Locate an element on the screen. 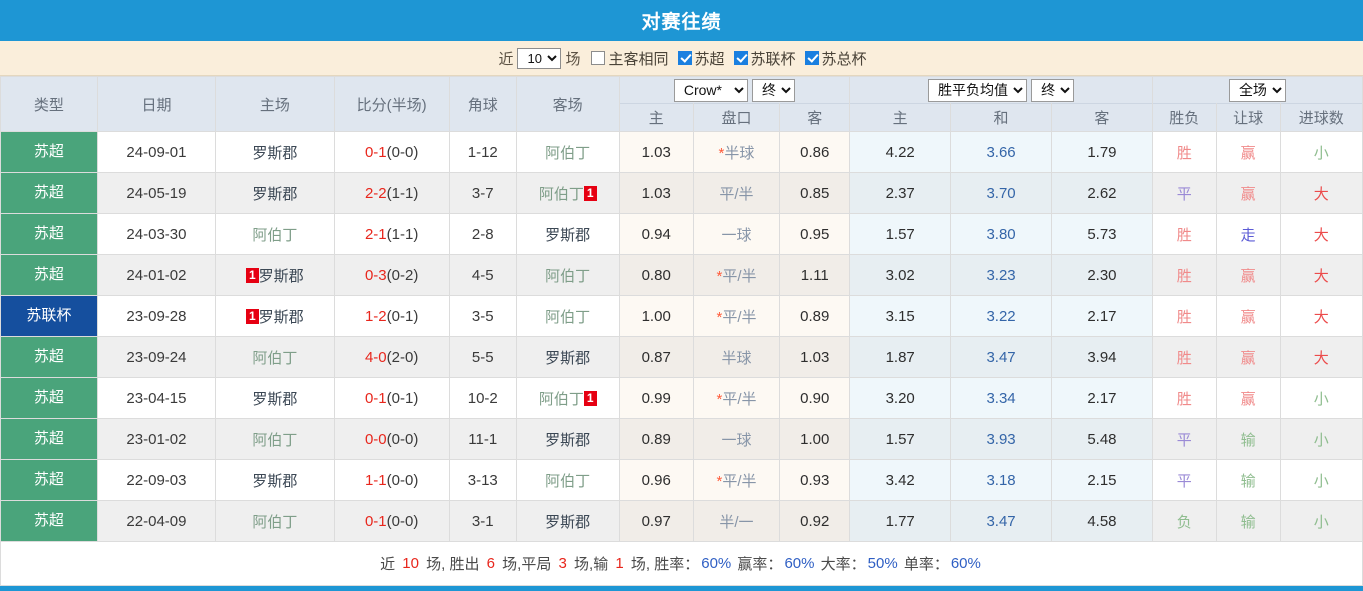 This screenshot has height=591, width=1363. cell-result-handicap: 走 is located at coordinates (1248, 234).